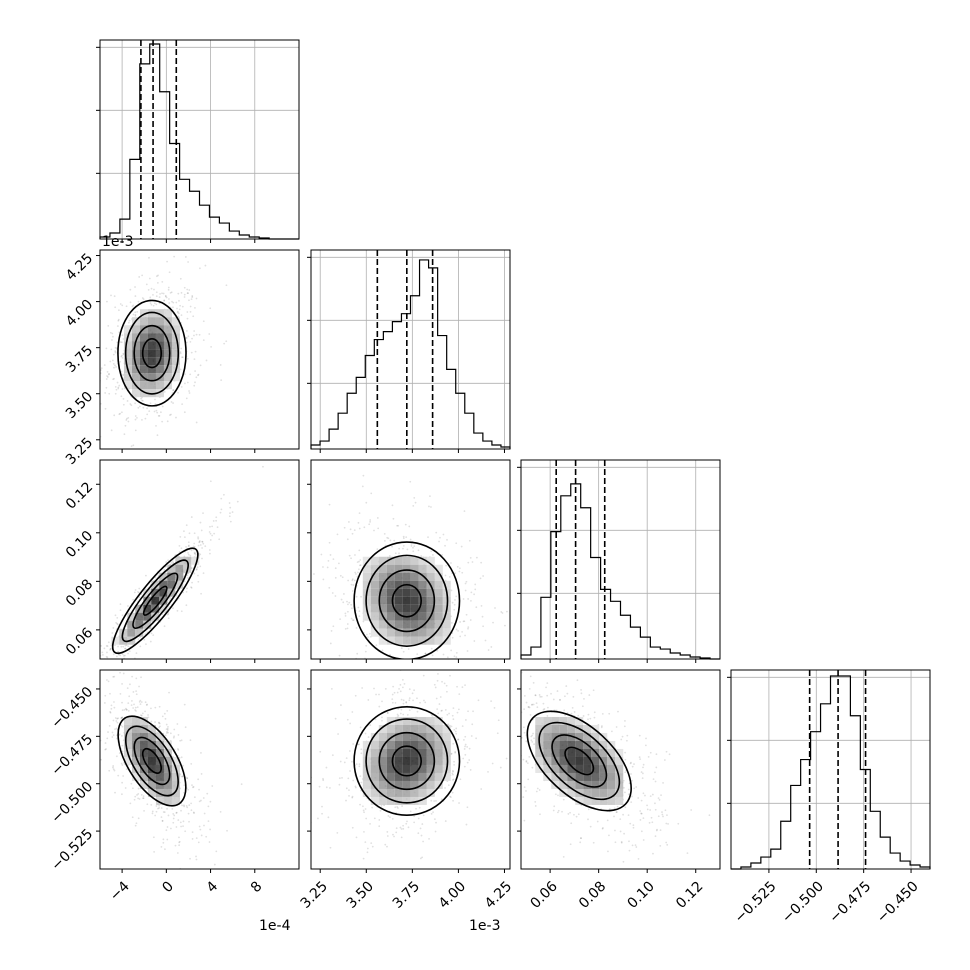  I want to click on x-tick-label: 0, so click(168, 887).